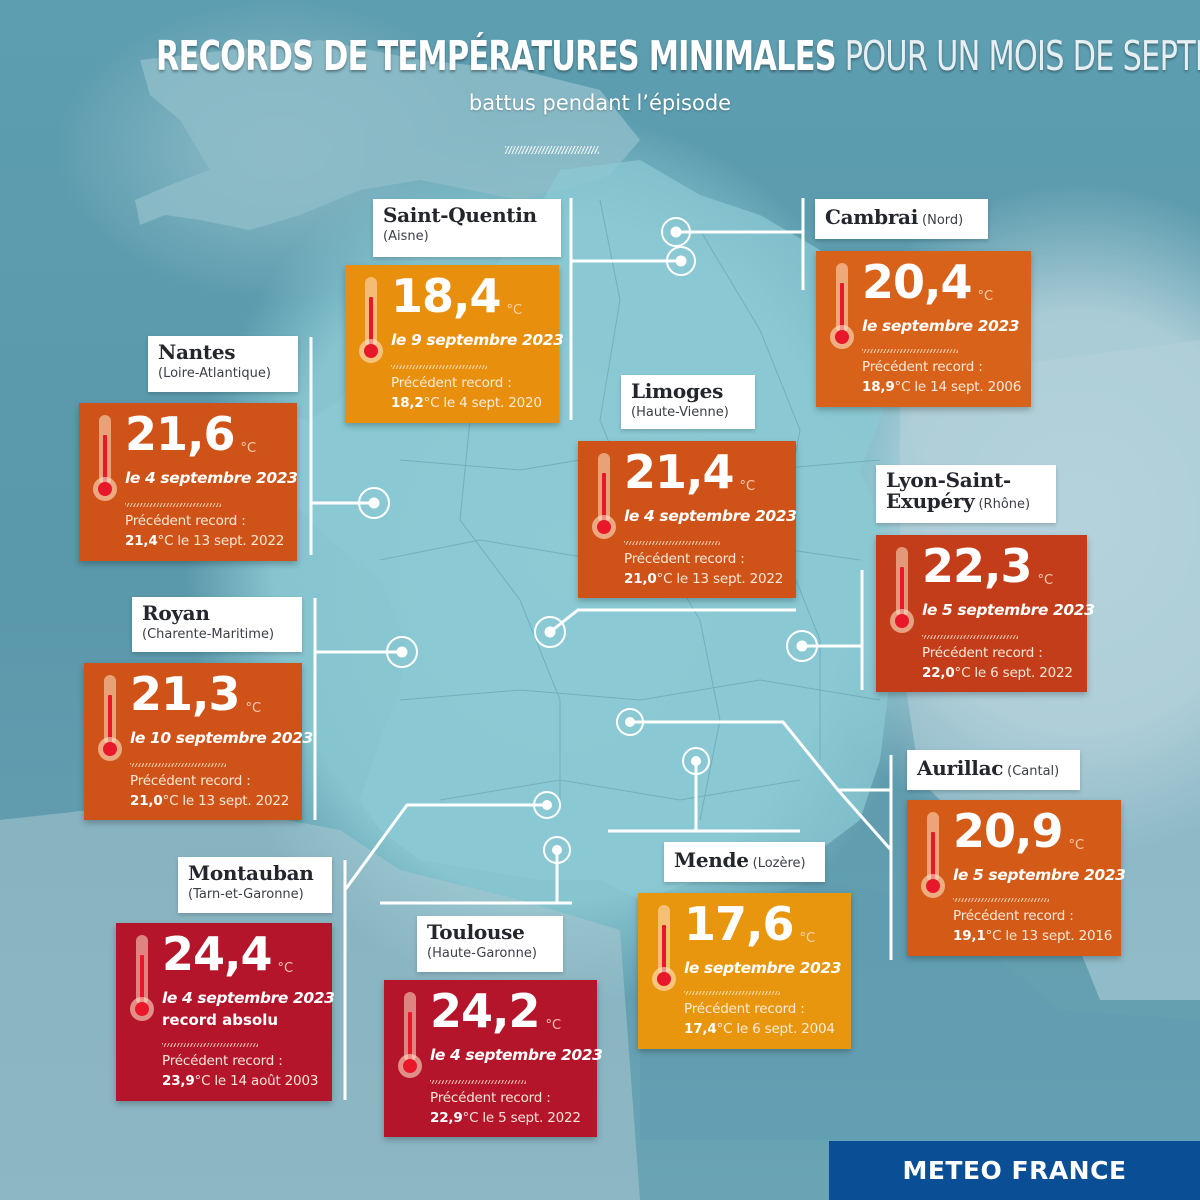  Describe the element at coordinates (802, 646) in the screenshot. I see `marker-lyon` at that location.